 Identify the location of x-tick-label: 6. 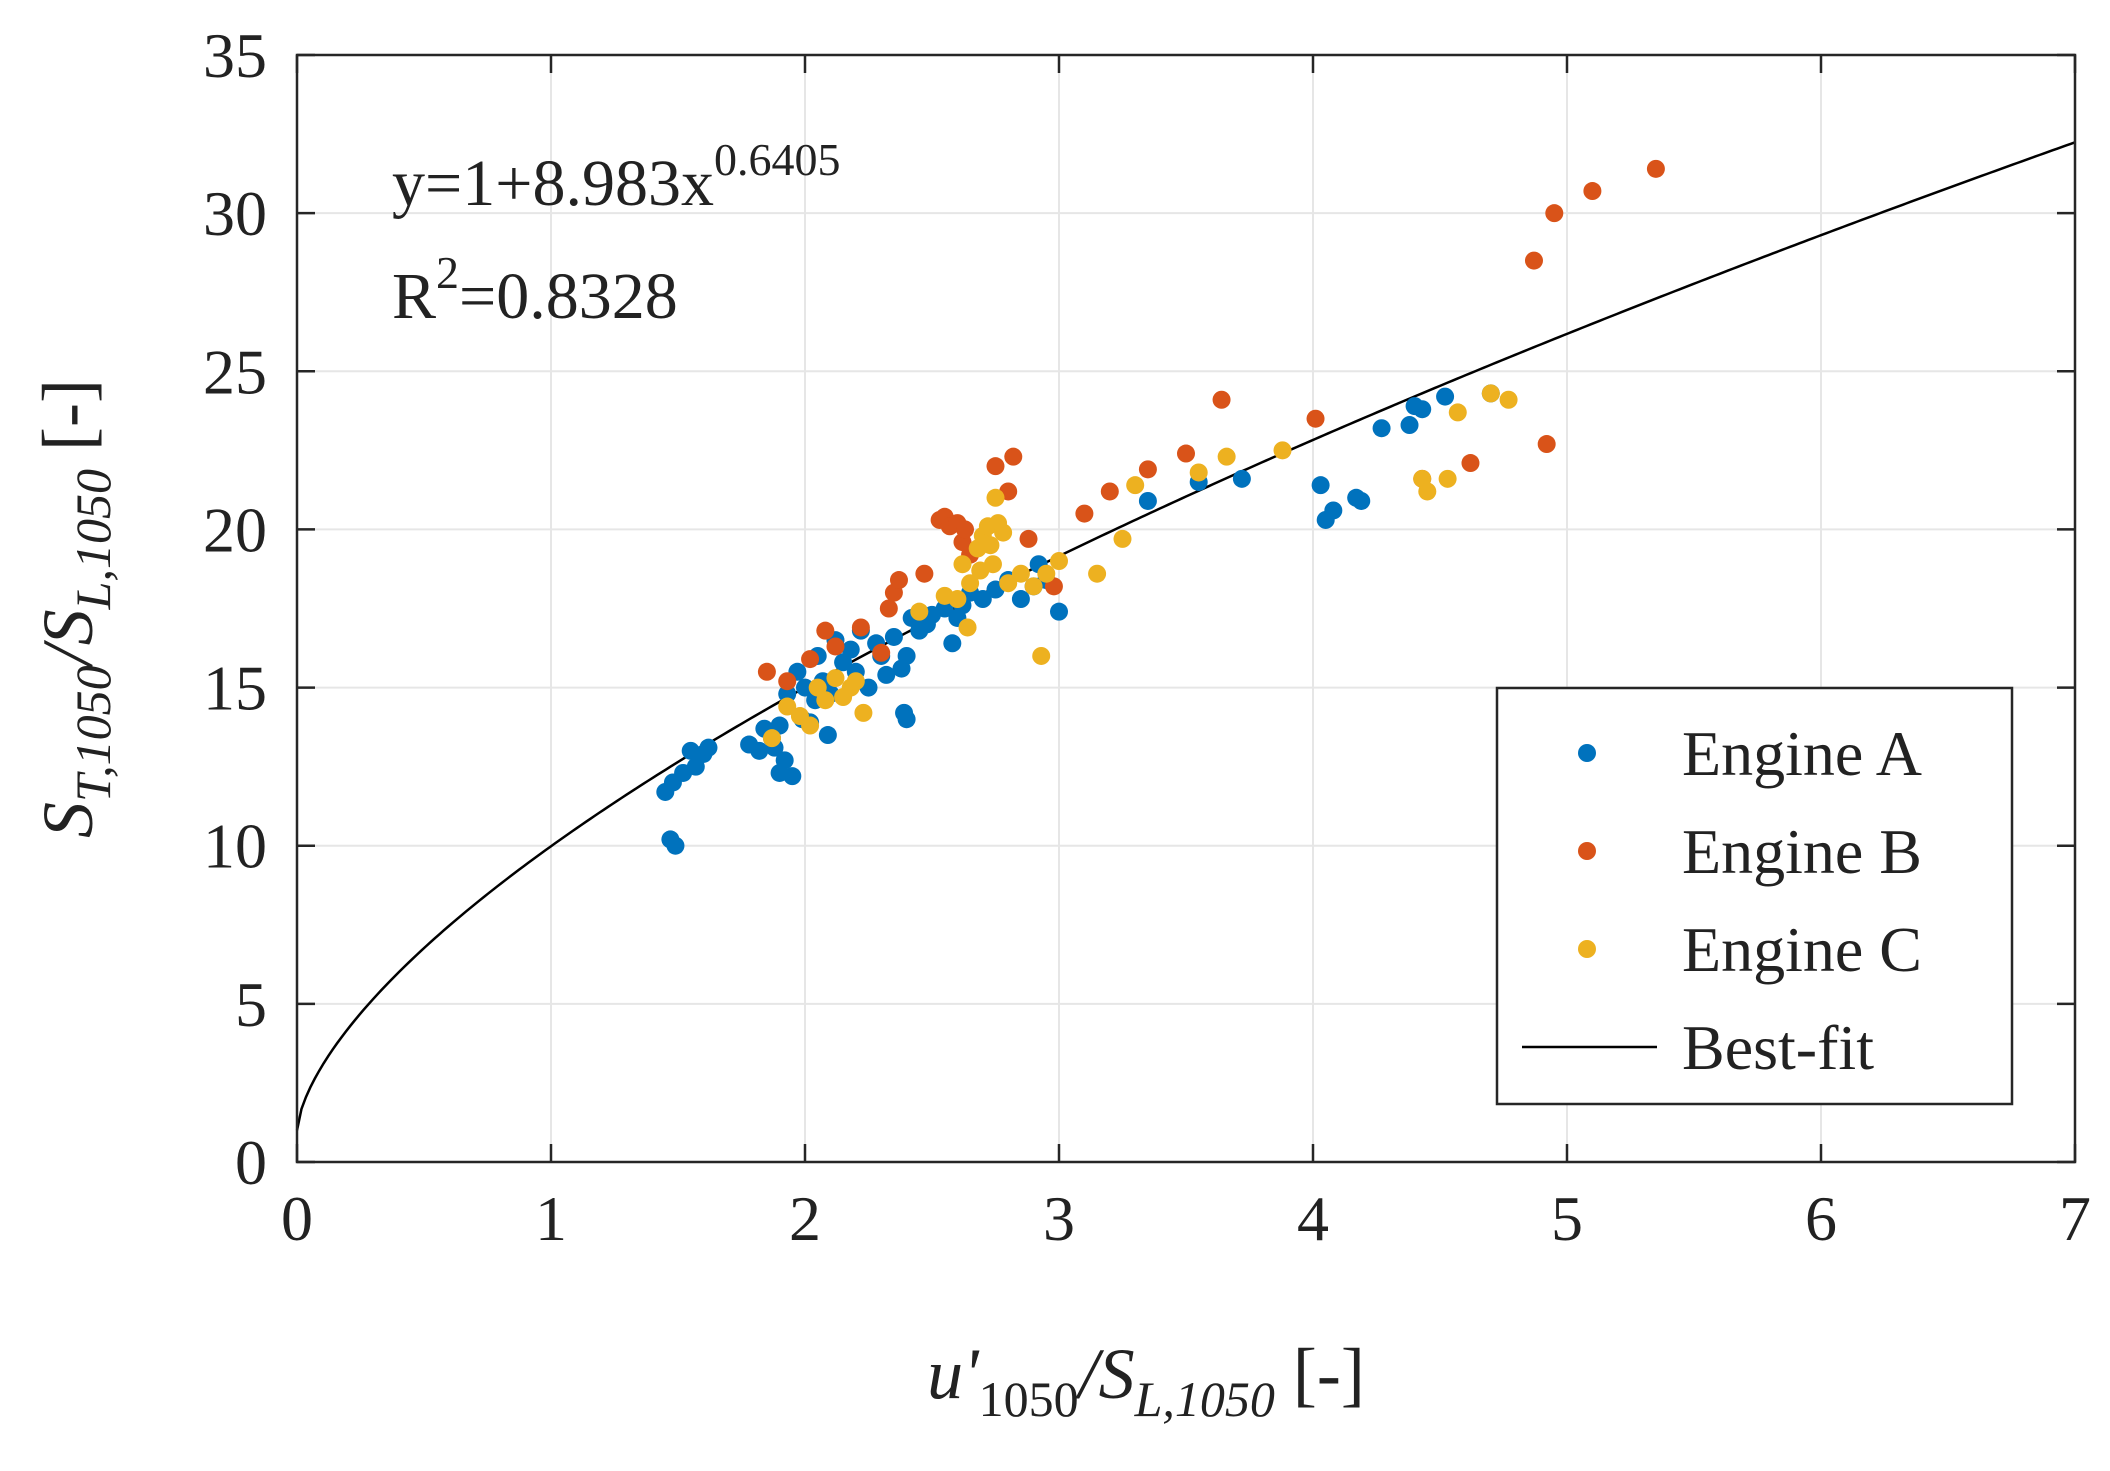
(1821, 1218).